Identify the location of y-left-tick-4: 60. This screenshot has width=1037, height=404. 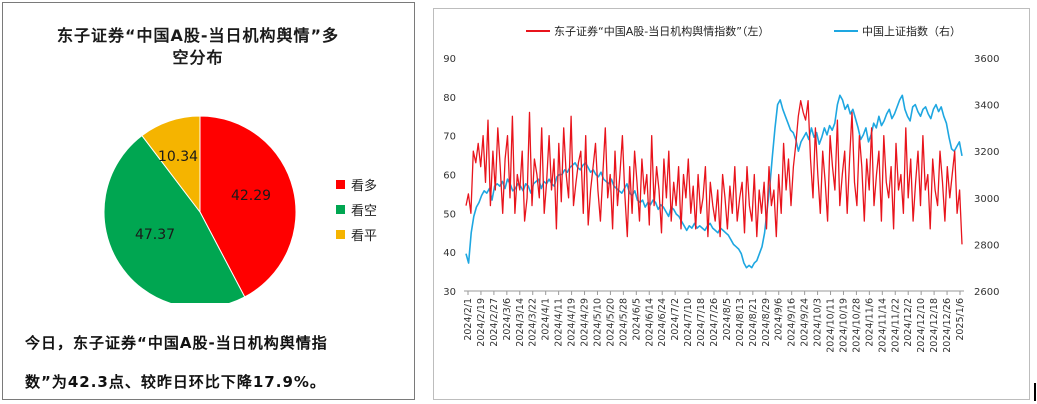
(449, 176).